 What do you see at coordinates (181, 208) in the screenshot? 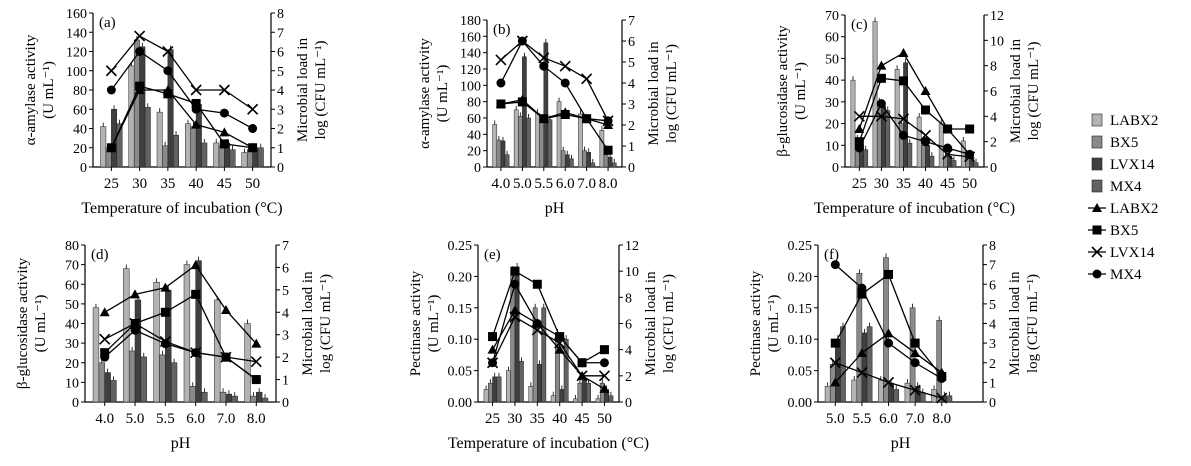
I see `x-axis-label: Temperature of incubation (°C)` at bounding box center [181, 208].